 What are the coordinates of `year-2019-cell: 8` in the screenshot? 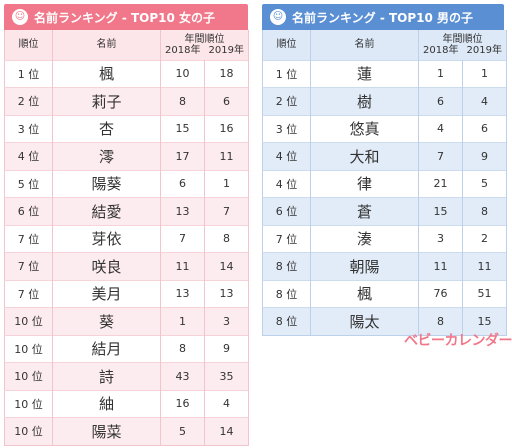 It's located at (484, 211).